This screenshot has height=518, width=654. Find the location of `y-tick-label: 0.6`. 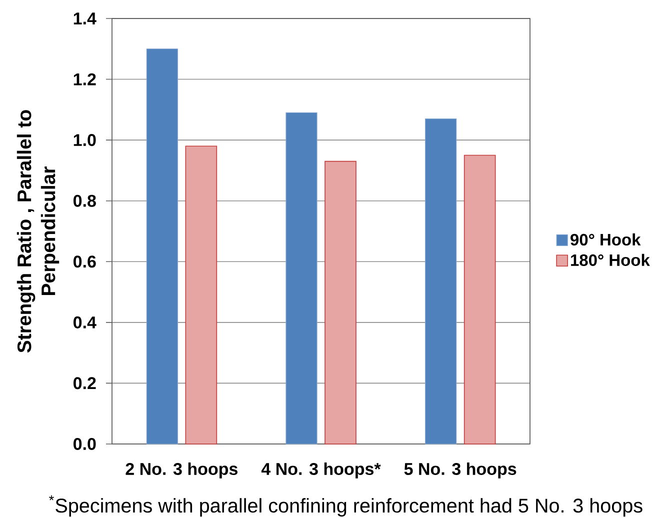

y-tick-label: 0.6 is located at coordinates (85, 262).